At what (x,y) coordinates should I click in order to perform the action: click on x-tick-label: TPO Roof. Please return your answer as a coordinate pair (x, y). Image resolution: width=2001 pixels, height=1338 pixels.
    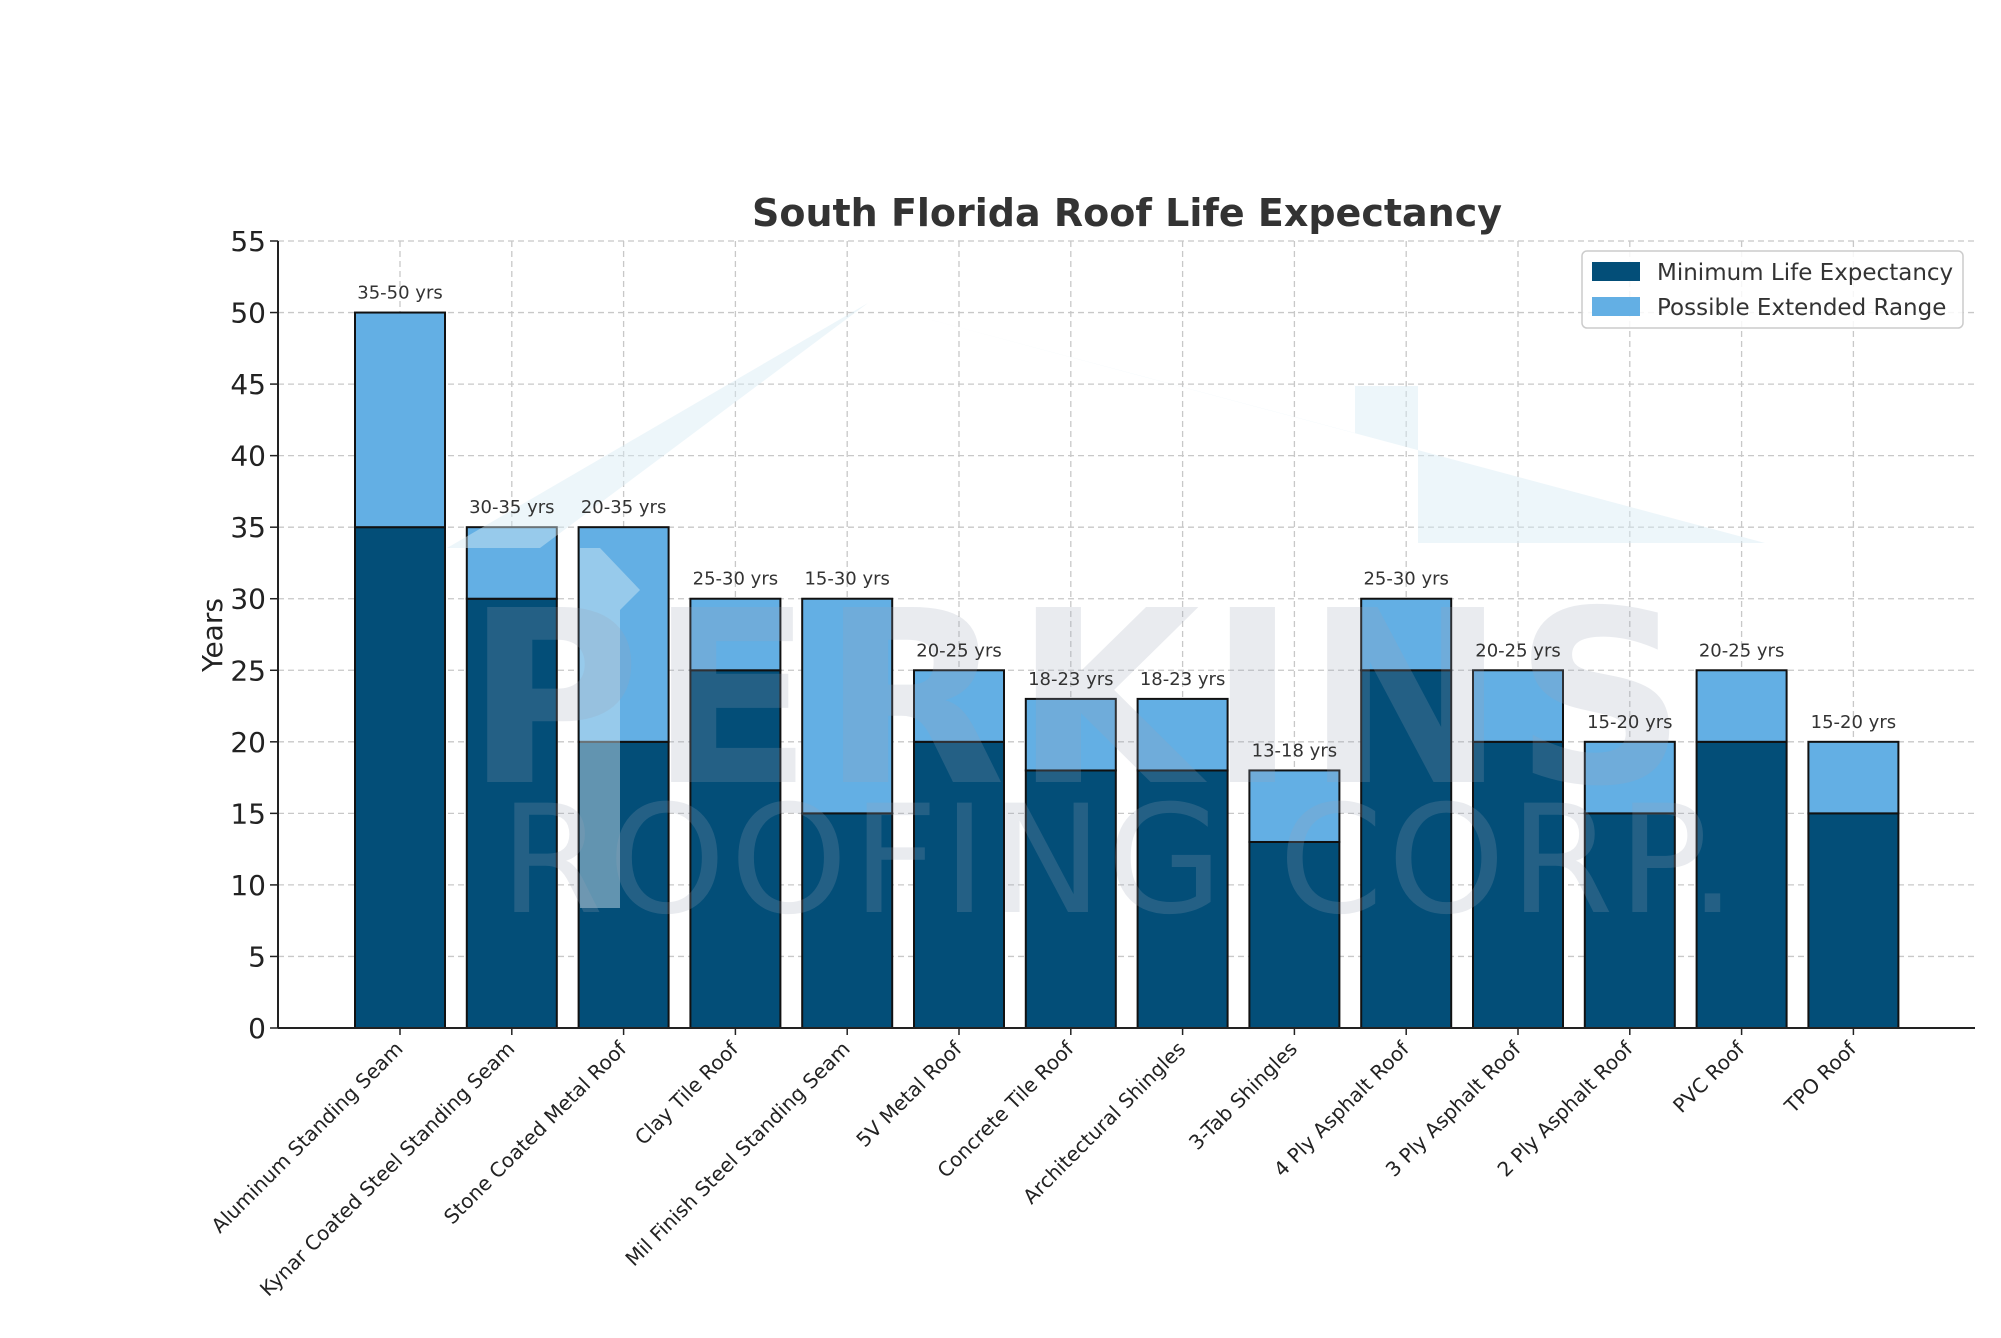
    Looking at the image, I should click on (1820, 1077).